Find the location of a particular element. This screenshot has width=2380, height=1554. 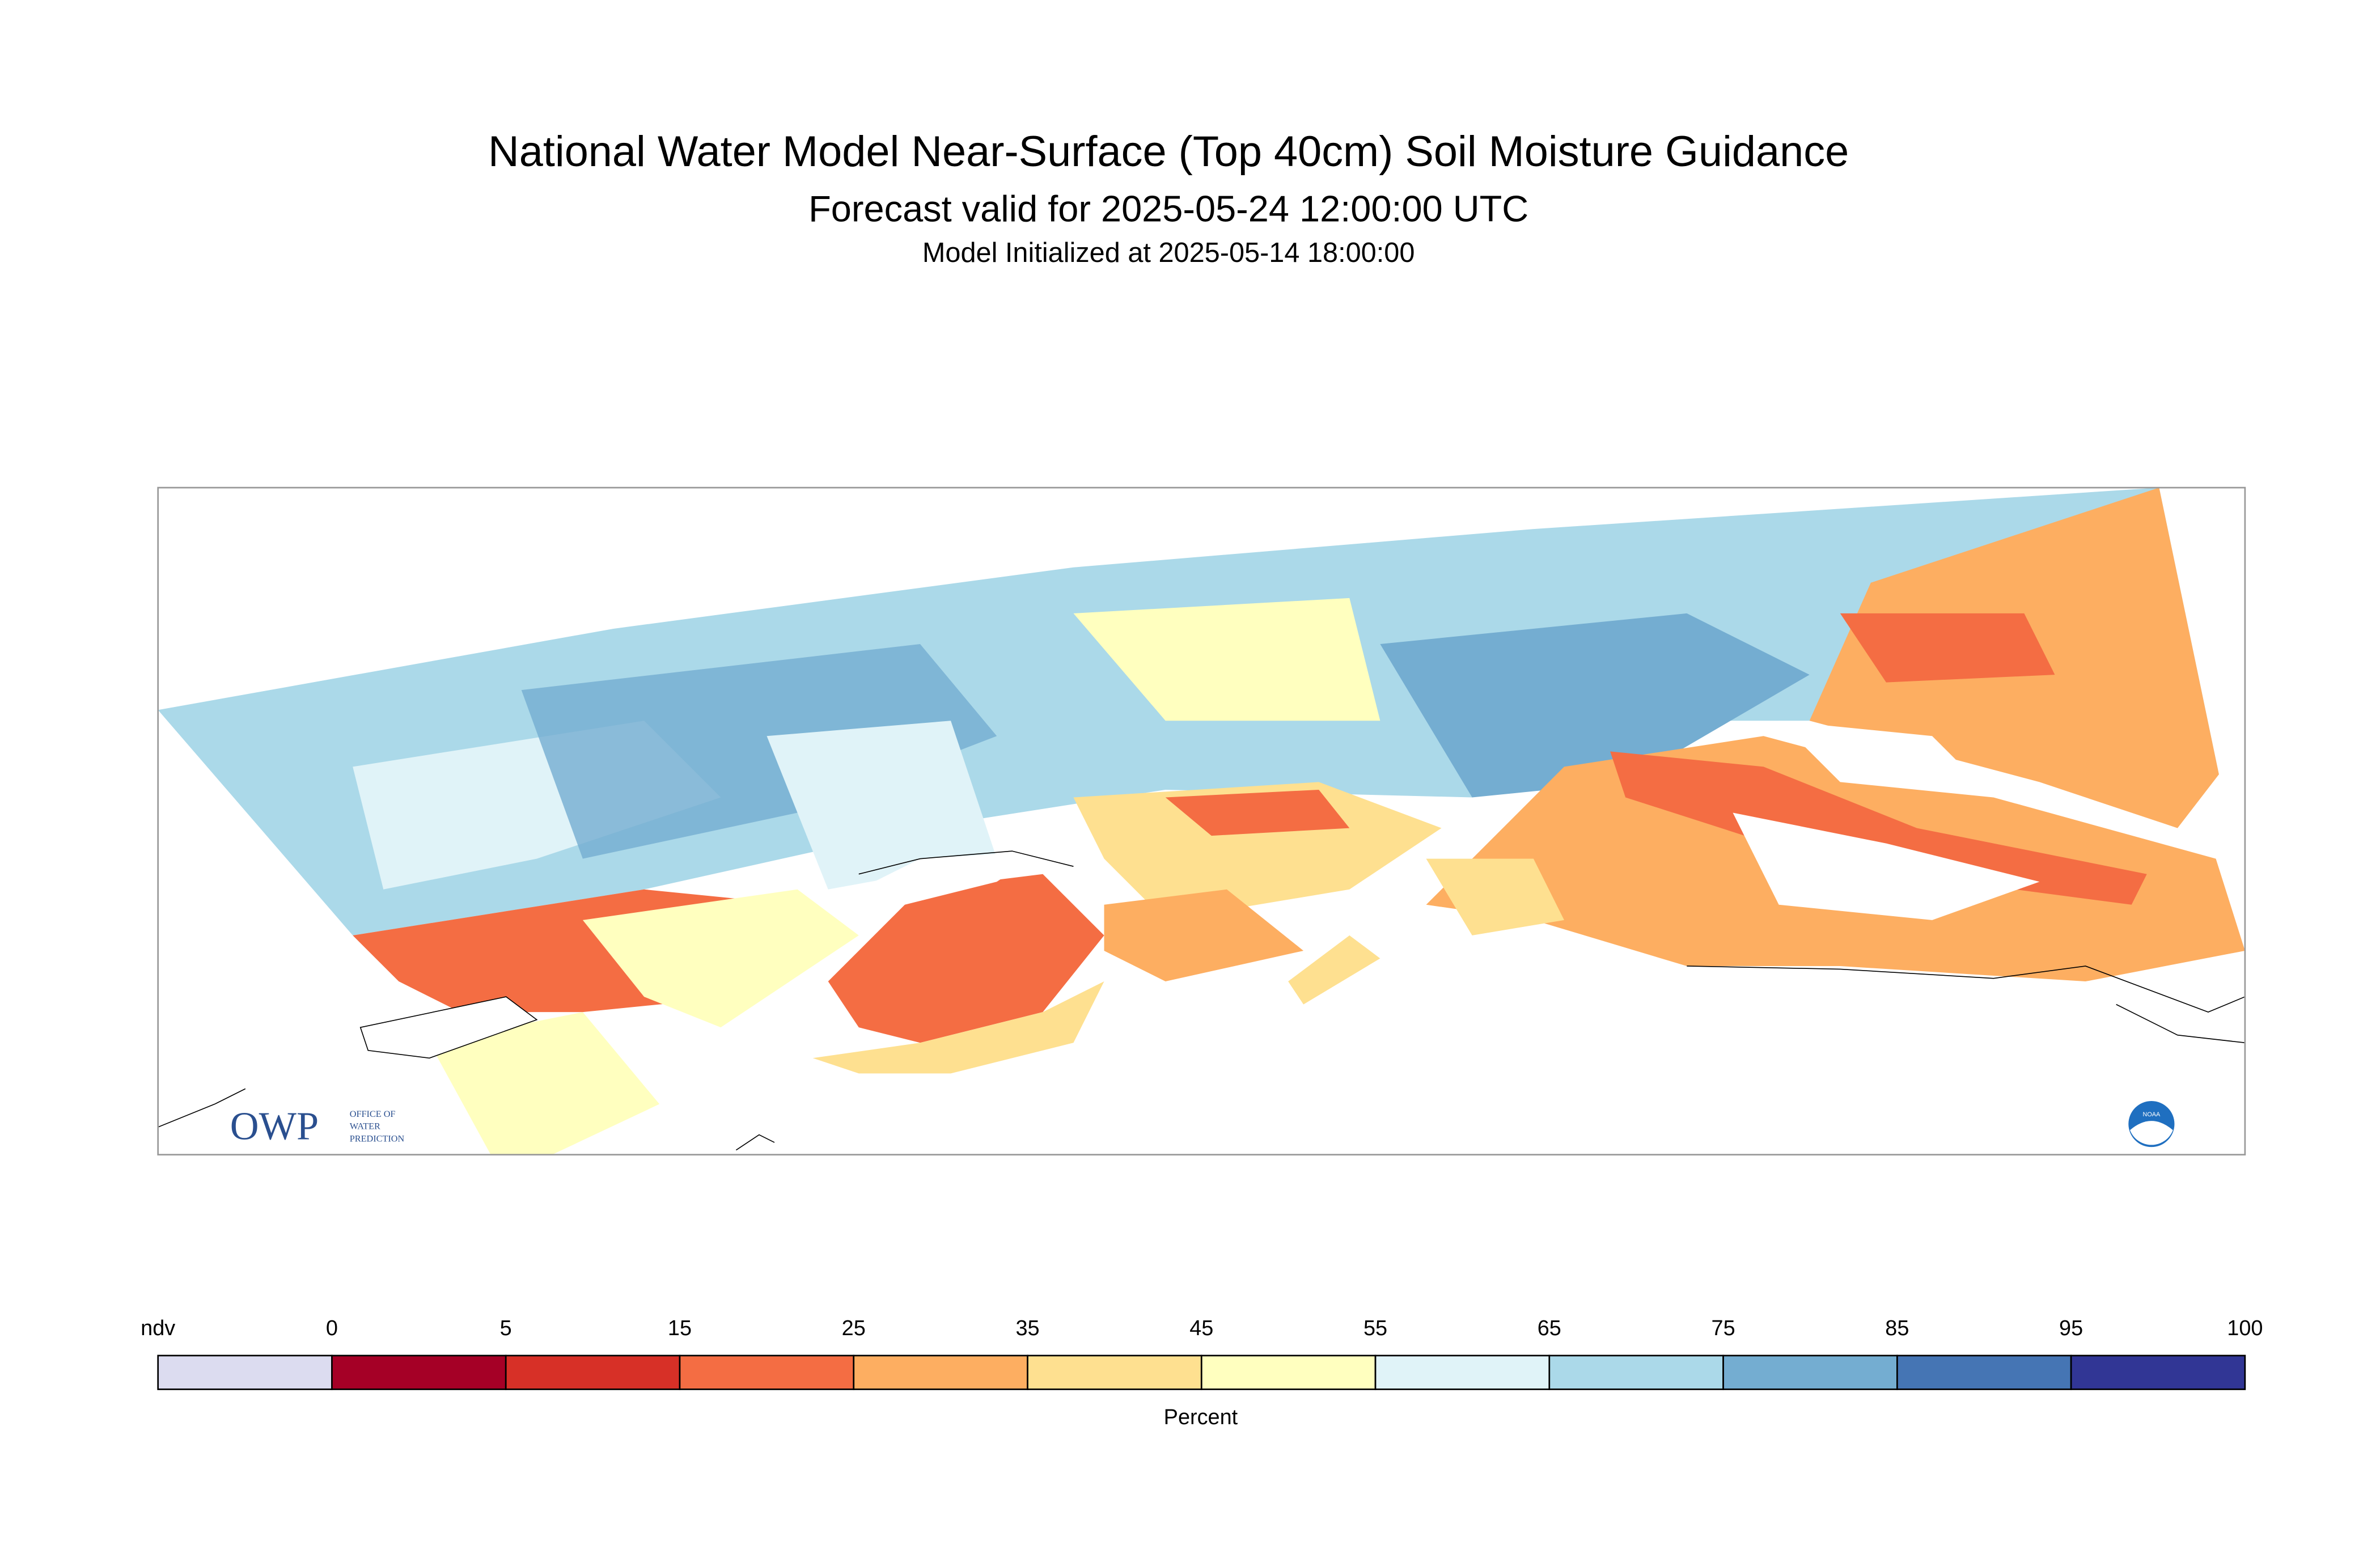

colorbar-tick-label: 25 is located at coordinates (854, 1328).